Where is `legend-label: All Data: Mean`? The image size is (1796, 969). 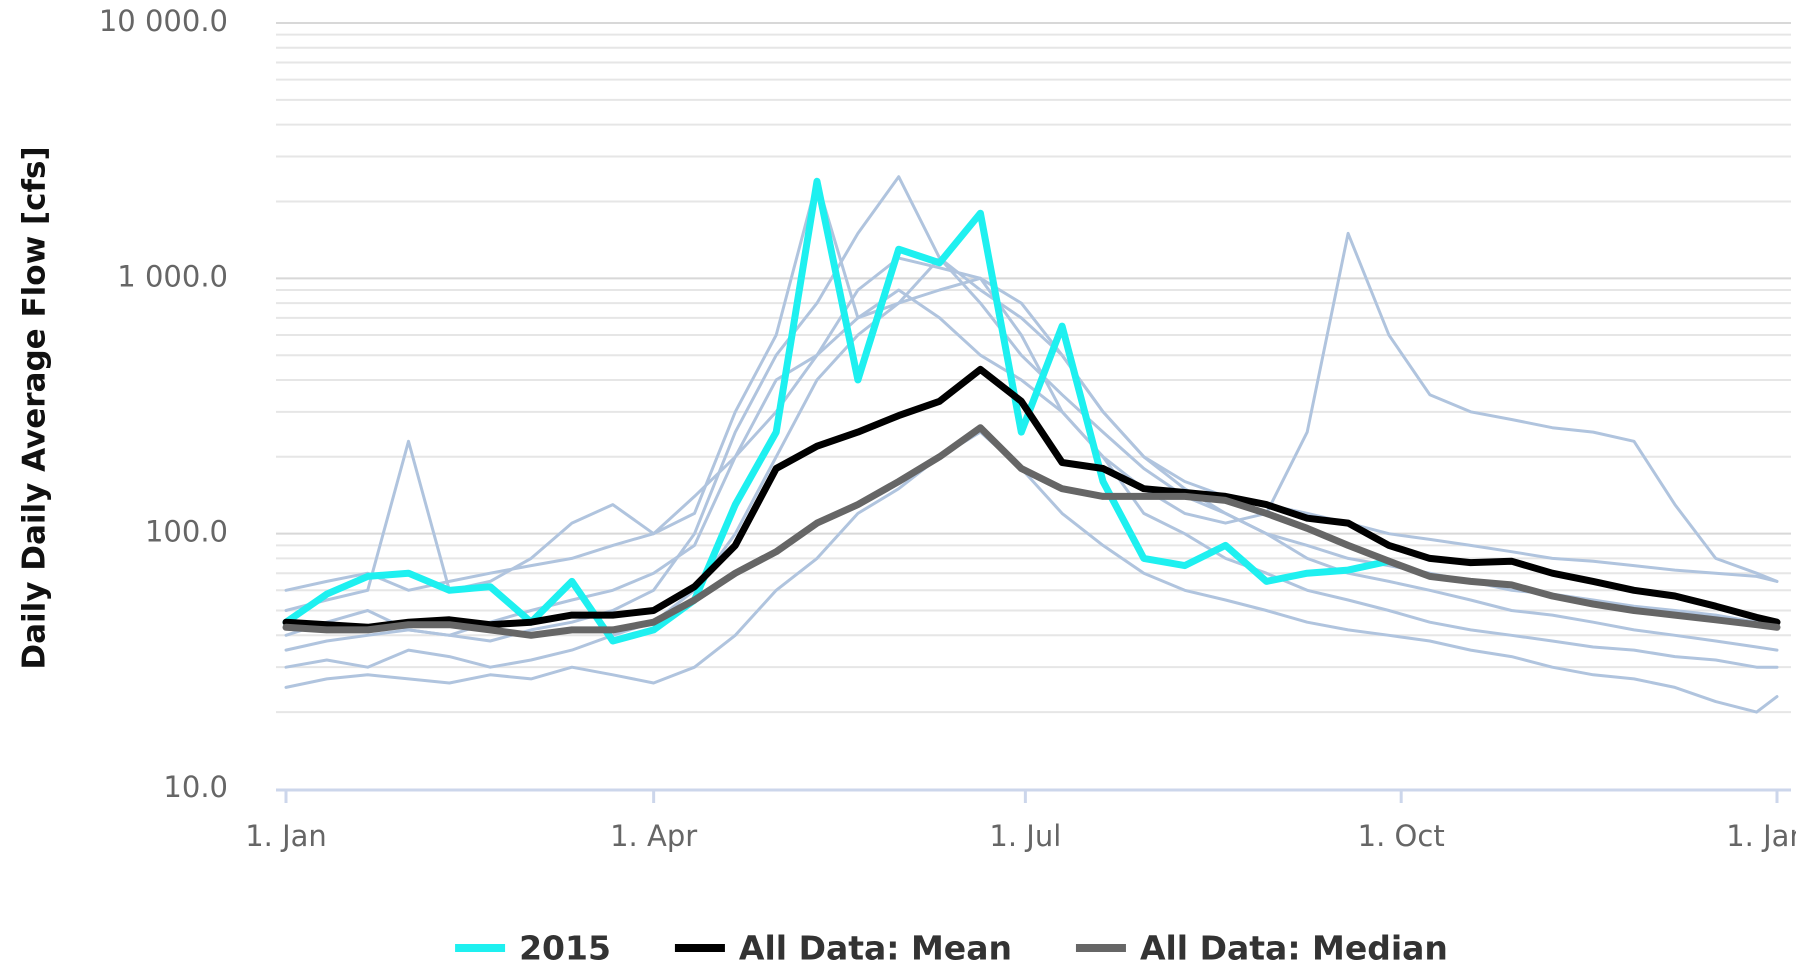
legend-label: All Data: Mean is located at coordinates (875, 948).